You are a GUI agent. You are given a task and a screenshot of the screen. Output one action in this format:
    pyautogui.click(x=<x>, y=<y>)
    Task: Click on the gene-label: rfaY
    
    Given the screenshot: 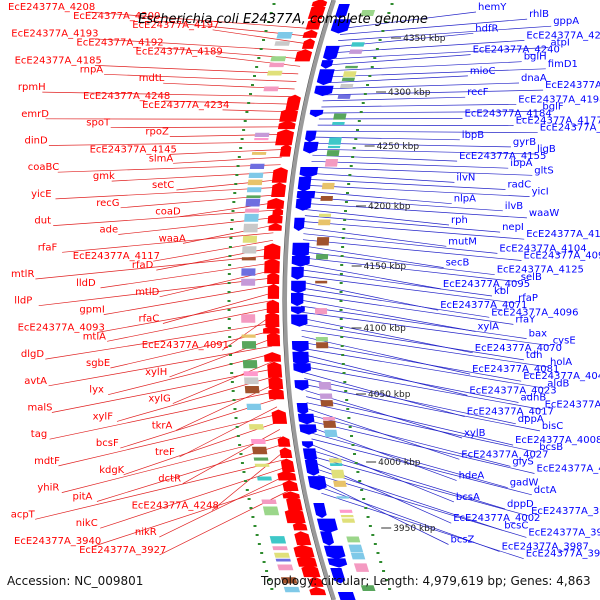 What is the action you would take?
    pyautogui.click(x=525, y=319)
    